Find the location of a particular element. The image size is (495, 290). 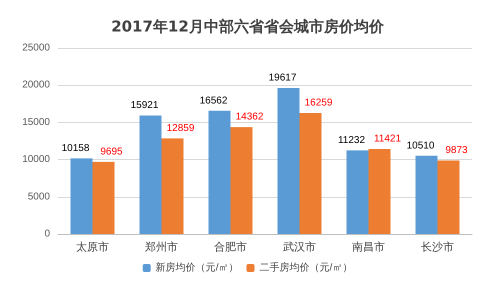

data-label: 9873 is located at coordinates (456, 150).